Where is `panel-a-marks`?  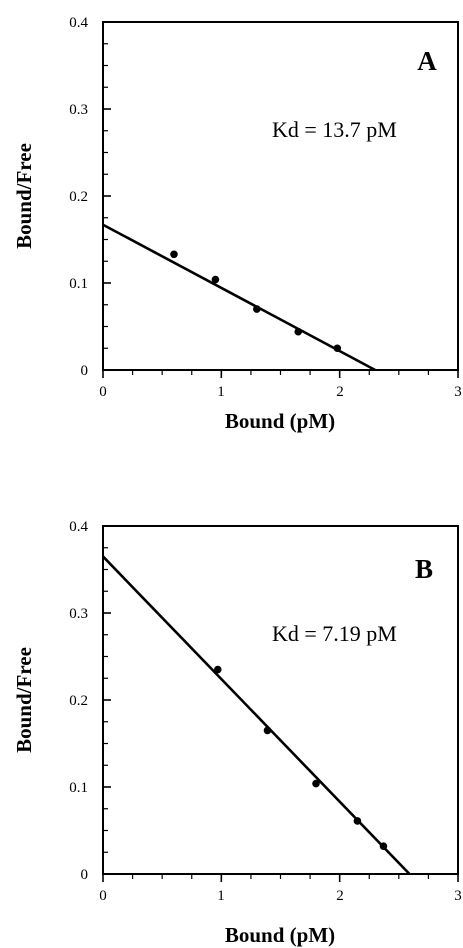
panel-a-marks is located at coordinates (239, 297).